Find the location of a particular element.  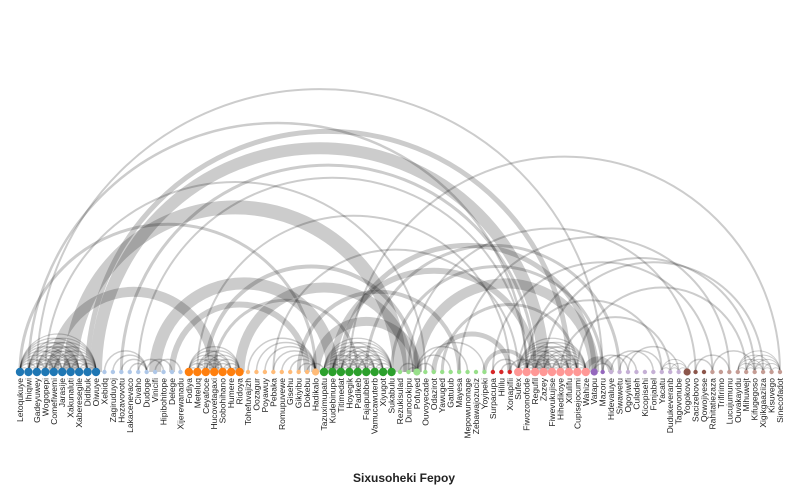

node-label: Meteluq is located at coordinates (197, 393).